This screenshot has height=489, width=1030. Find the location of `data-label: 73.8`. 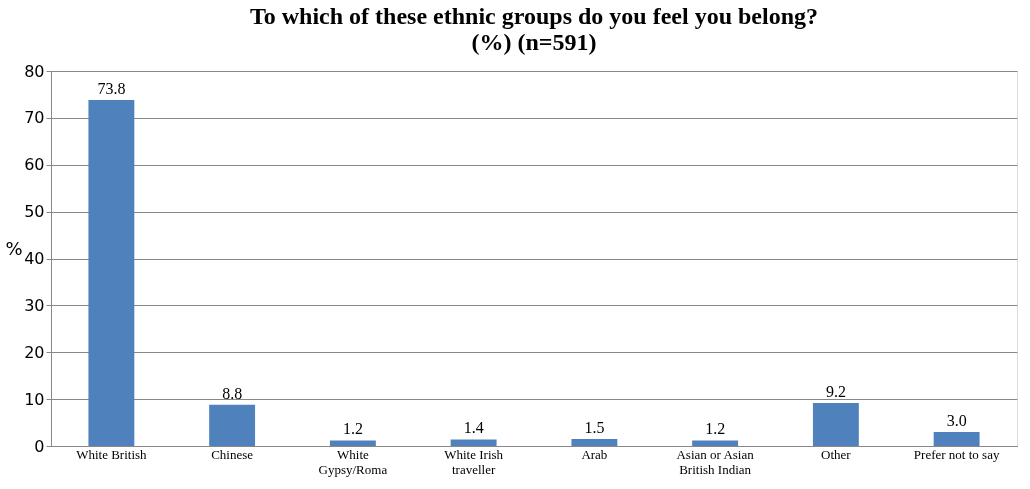

data-label: 73.8 is located at coordinates (111, 89).